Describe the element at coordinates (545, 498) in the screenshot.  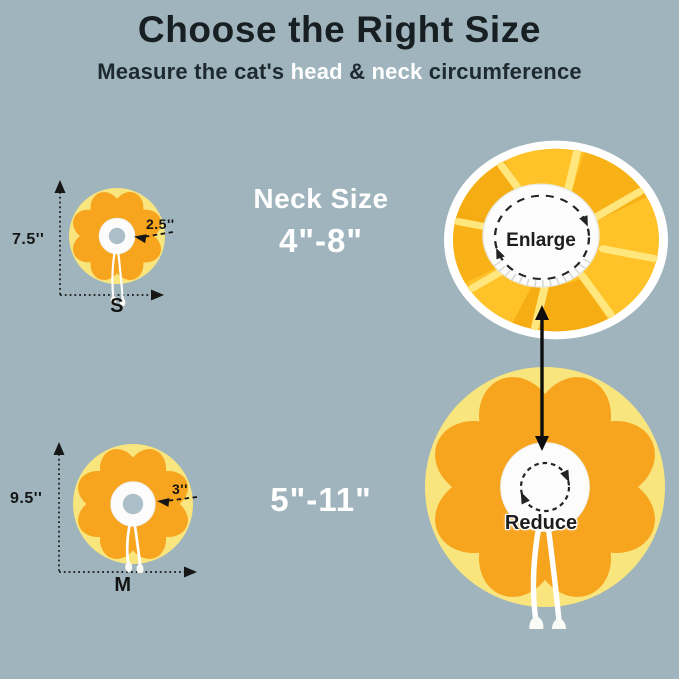
I see `reduce-collar-photo` at that location.